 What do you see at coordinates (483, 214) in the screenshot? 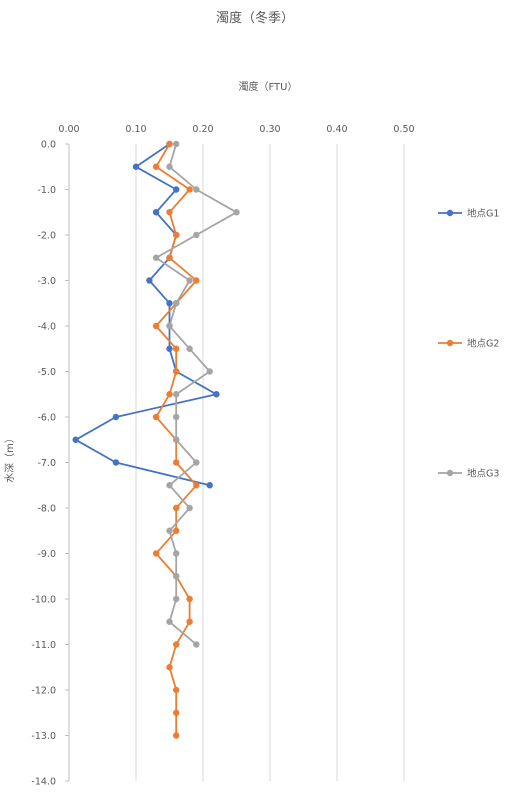
I see `legend-label-g1: 地点G1` at bounding box center [483, 214].